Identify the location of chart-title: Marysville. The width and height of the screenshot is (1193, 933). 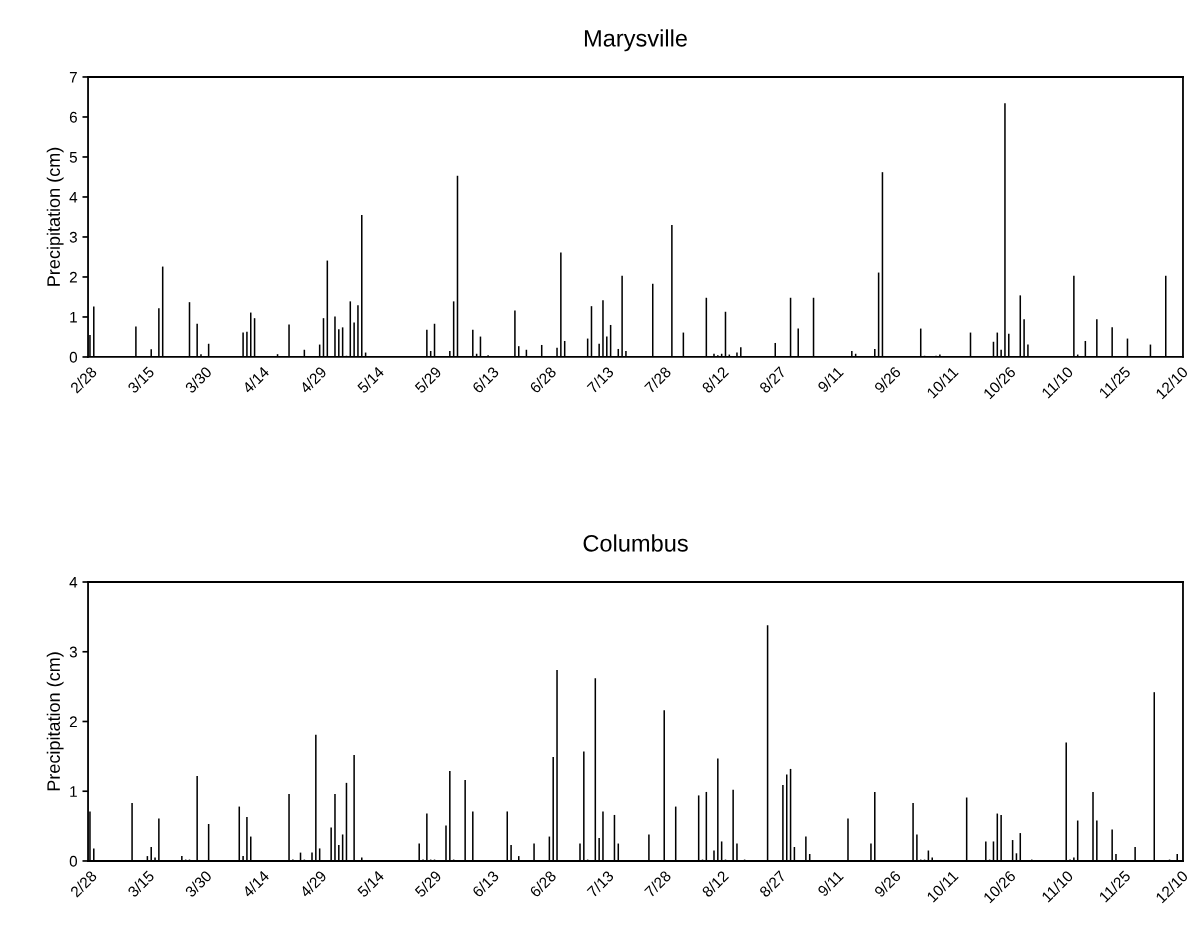
(635, 40).